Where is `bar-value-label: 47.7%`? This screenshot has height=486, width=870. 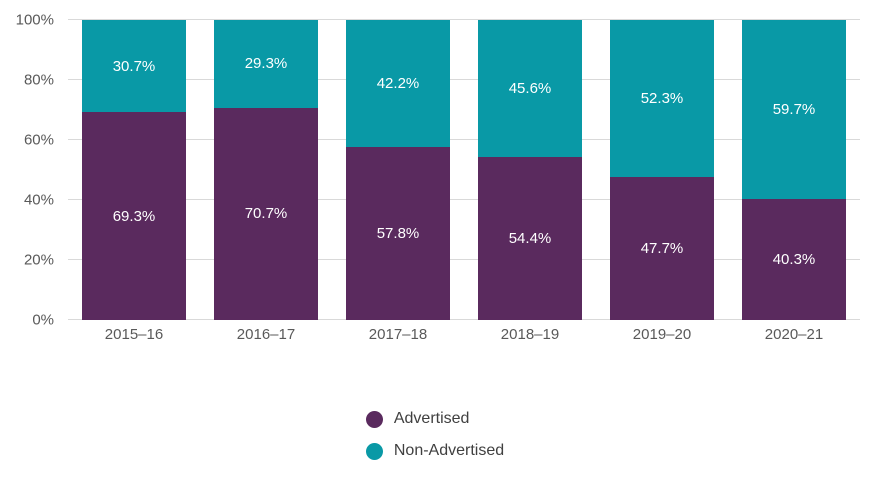
bar-value-label: 47.7% is located at coordinates (662, 248).